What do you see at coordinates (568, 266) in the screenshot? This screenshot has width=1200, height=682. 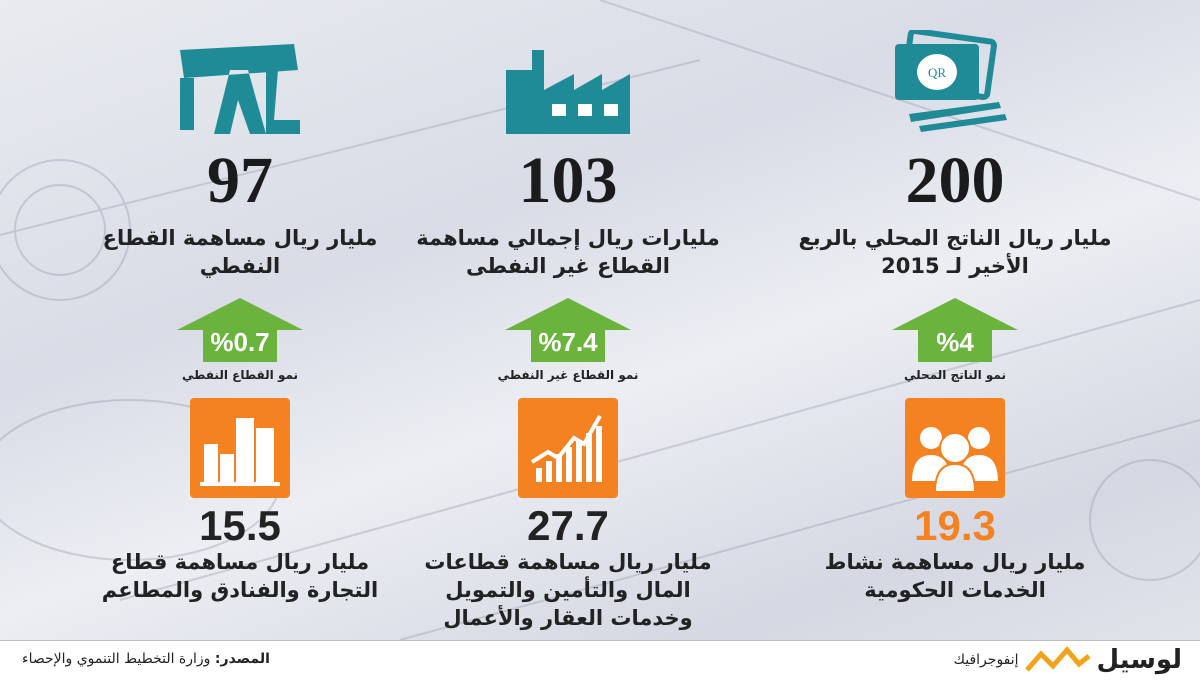 I see `description-line: القطاع غير النفطى` at bounding box center [568, 266].